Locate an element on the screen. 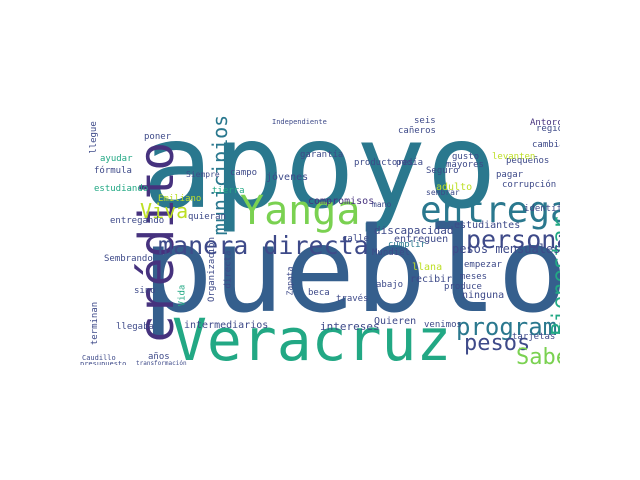  cloud-word: pagar is located at coordinates (510, 175).